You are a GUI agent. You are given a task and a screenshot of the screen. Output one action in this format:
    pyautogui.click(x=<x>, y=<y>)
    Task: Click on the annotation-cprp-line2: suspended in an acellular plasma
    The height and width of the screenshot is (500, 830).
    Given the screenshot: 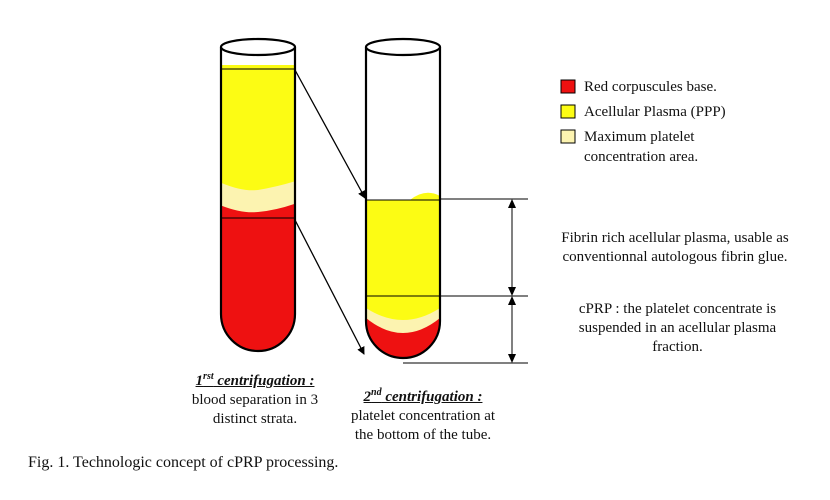 What is the action you would take?
    pyautogui.click(x=677, y=328)
    